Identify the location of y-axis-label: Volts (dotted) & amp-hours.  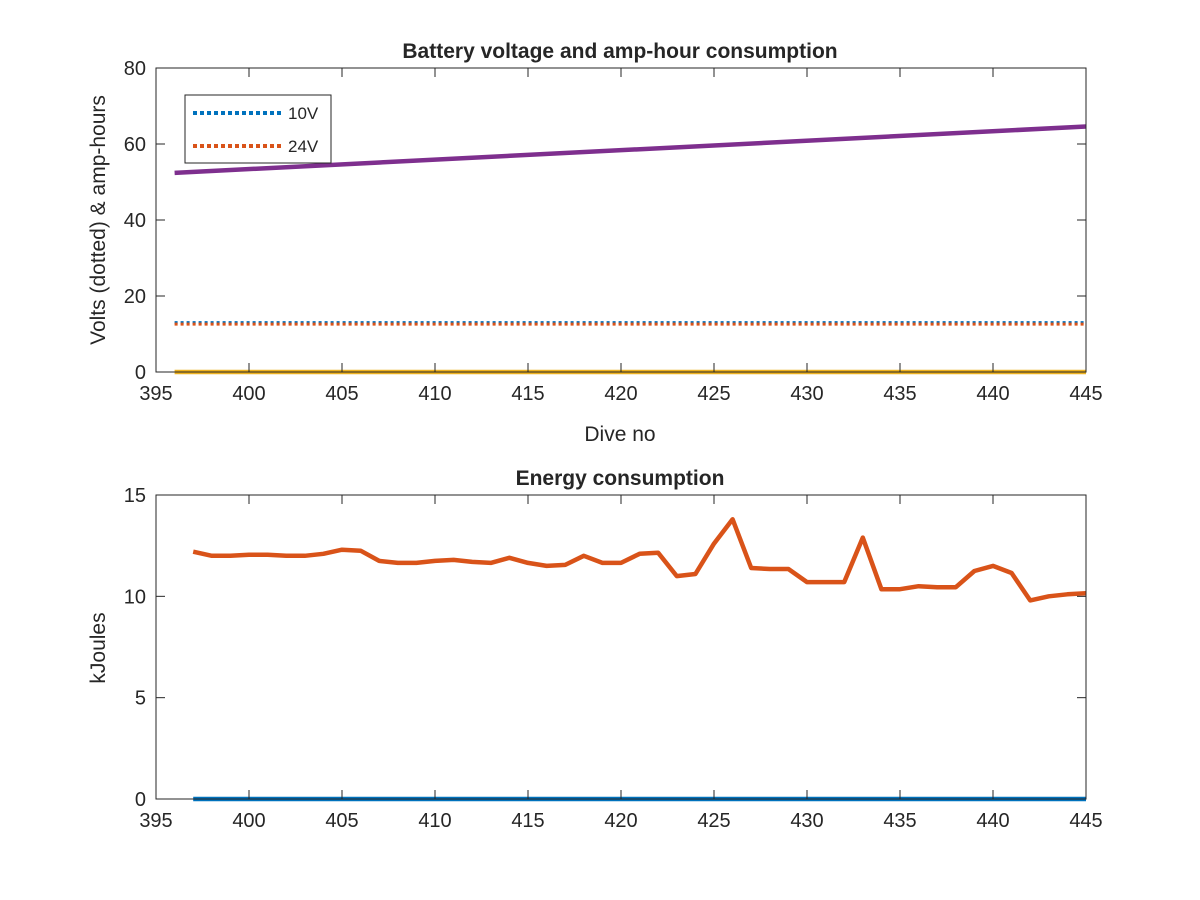
(98, 220).